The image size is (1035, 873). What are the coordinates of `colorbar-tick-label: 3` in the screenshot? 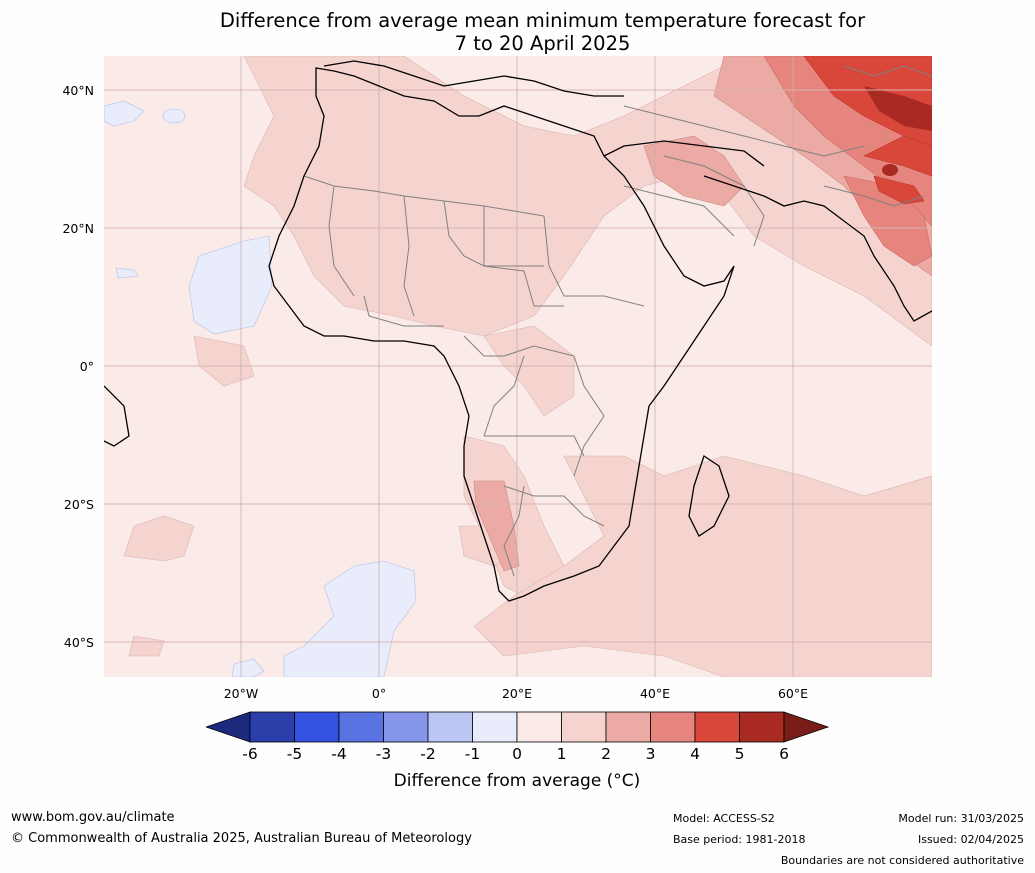 It's located at (650, 754).